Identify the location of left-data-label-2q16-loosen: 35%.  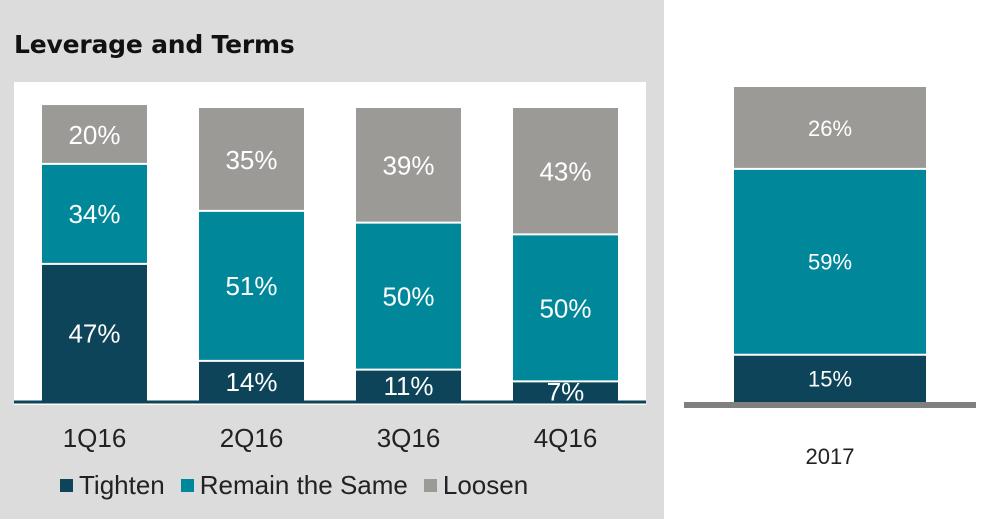
(251, 160).